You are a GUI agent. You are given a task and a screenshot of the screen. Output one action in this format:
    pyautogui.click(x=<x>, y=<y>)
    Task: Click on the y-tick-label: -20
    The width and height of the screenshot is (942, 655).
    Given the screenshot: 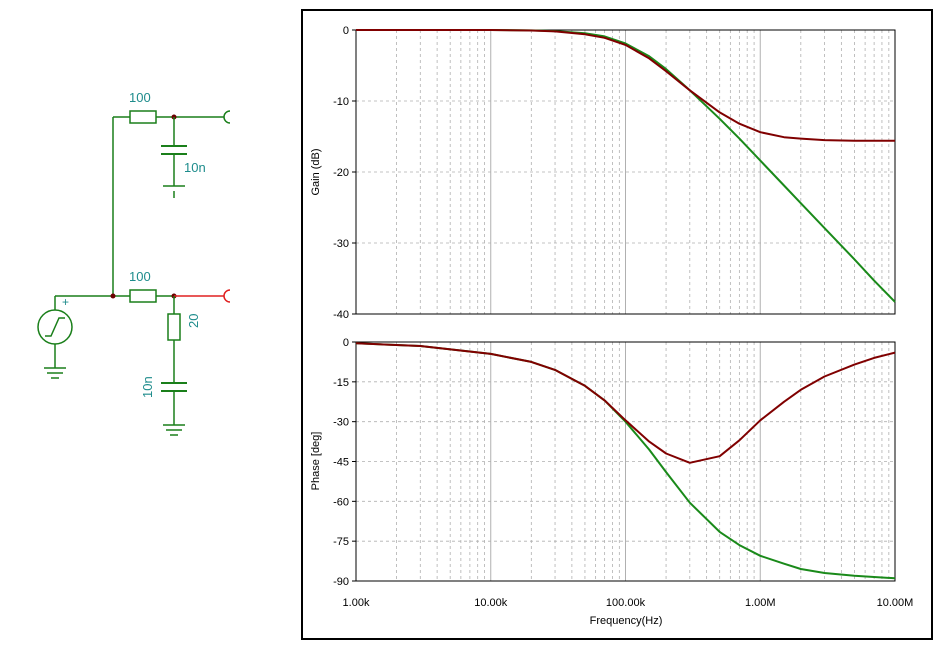 What is the action you would take?
    pyautogui.click(x=341, y=173)
    